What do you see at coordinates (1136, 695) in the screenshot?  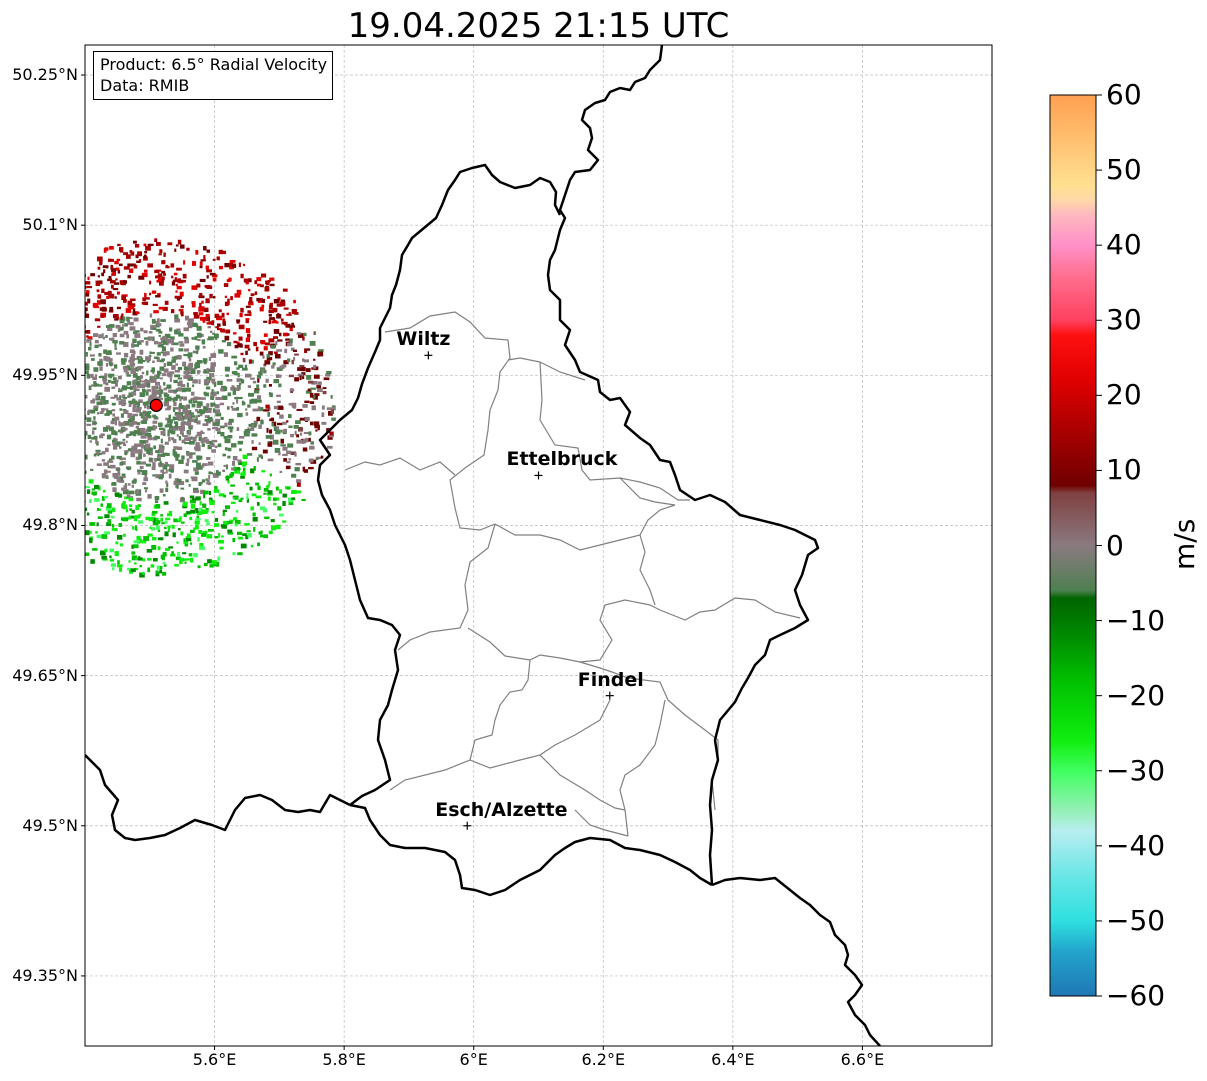 I see `colorbar-tick-label: −20` at bounding box center [1136, 695].